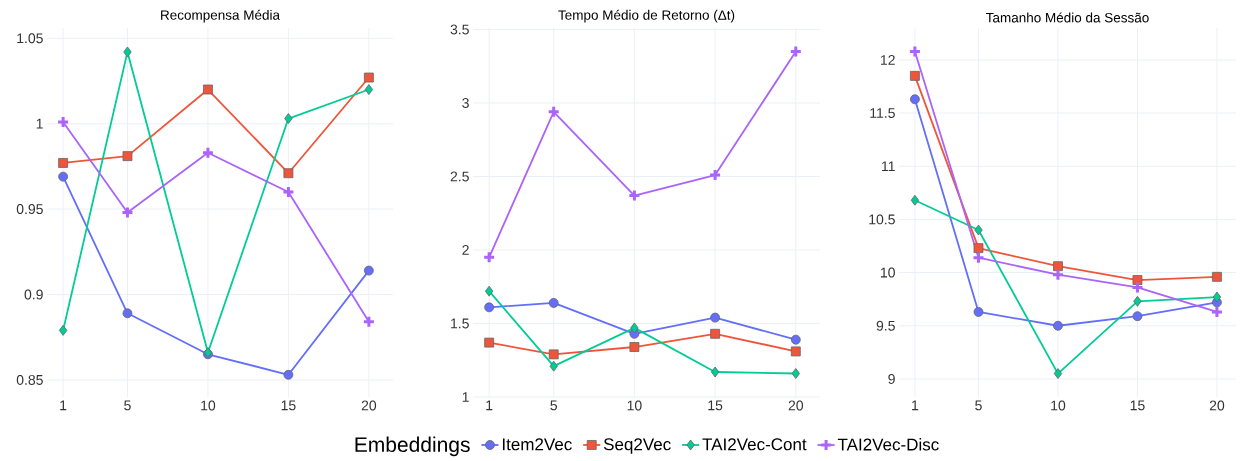 This screenshot has width=1242, height=461. What do you see at coordinates (460, 323) in the screenshot?
I see `y-tick-label: 1.5` at bounding box center [460, 323].